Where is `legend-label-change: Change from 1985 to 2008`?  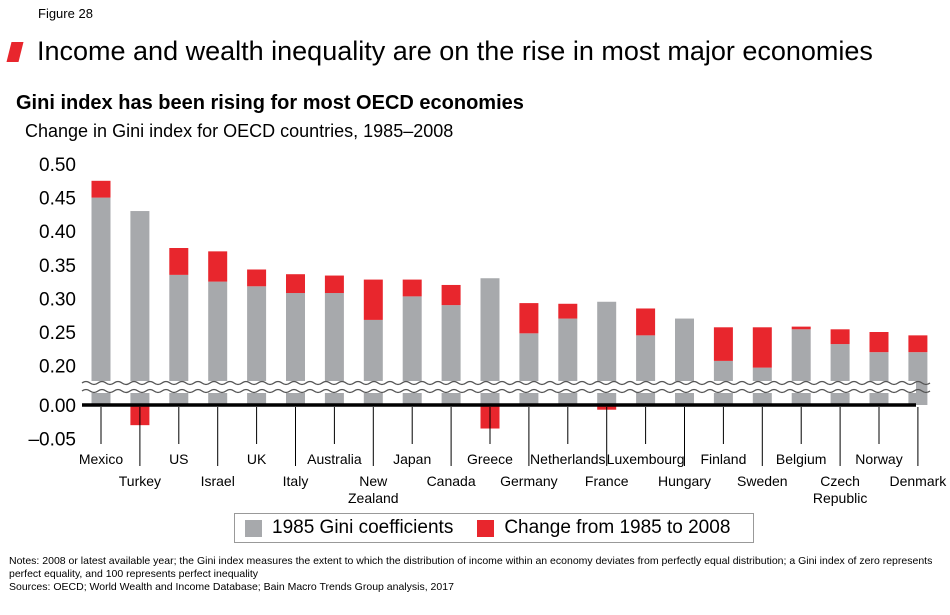 legend-label-change: Change from 1985 to 2008 is located at coordinates (617, 527).